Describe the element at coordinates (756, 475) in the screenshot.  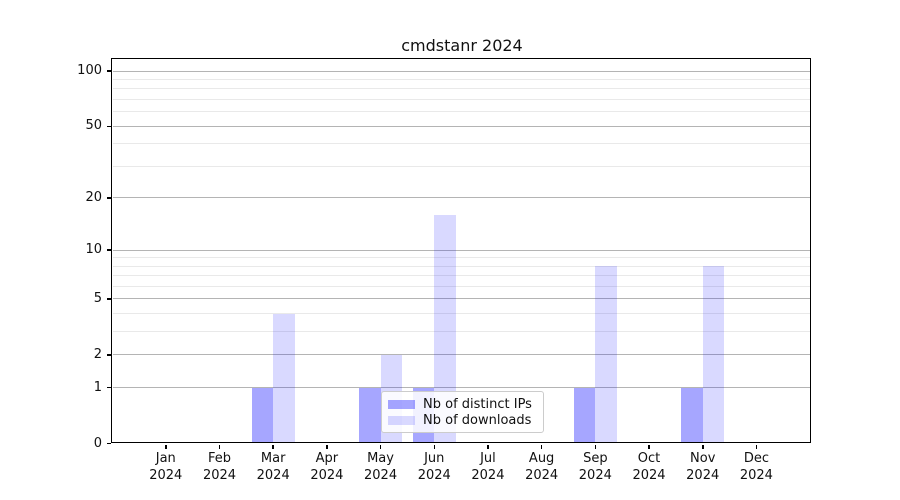
I see `year-label-Dec: 2024` at that location.